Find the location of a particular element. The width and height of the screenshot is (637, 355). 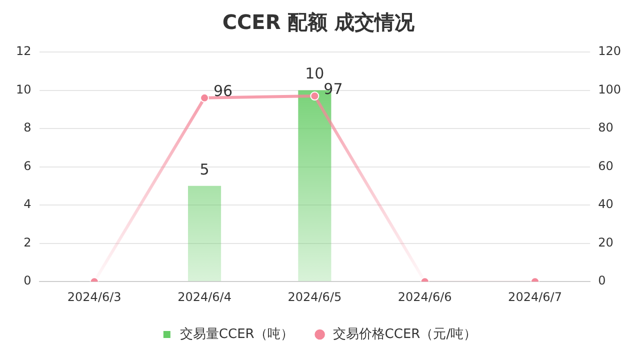

y-tick-label: 12 is located at coordinates (24, 51).